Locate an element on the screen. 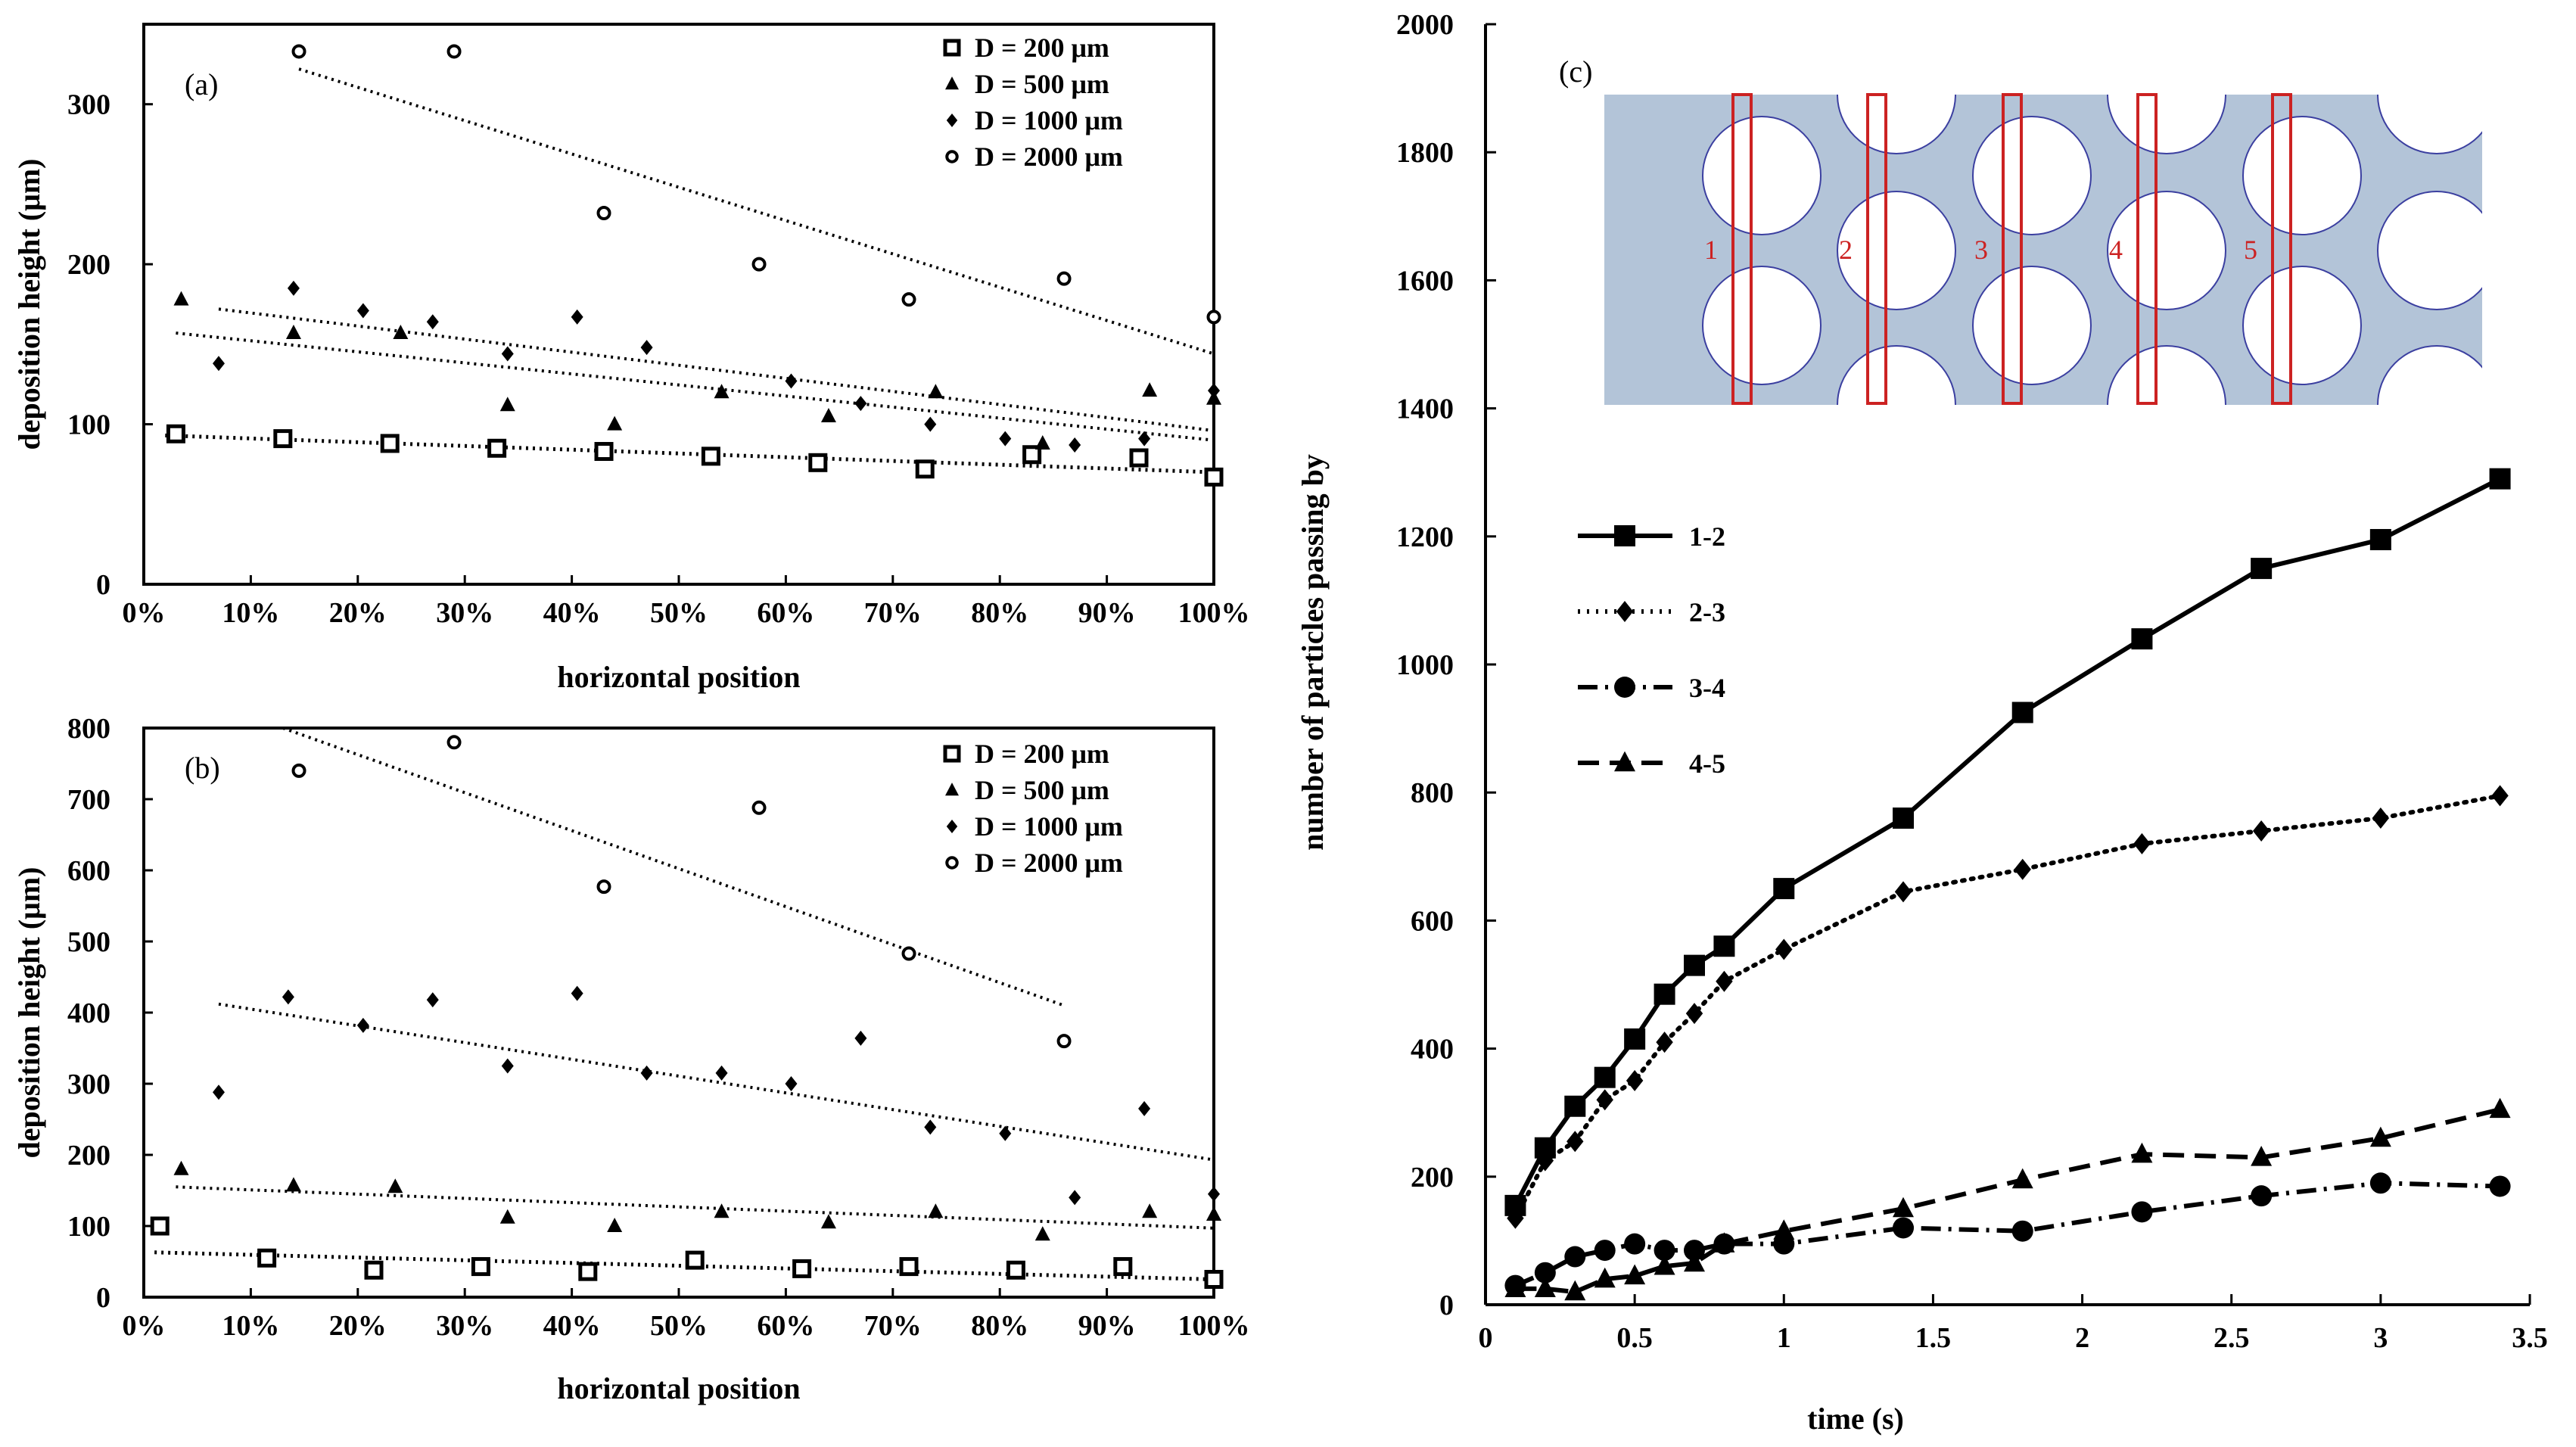 The image size is (2576, 1447). panel-a-xtick-label: 50% is located at coordinates (679, 613).